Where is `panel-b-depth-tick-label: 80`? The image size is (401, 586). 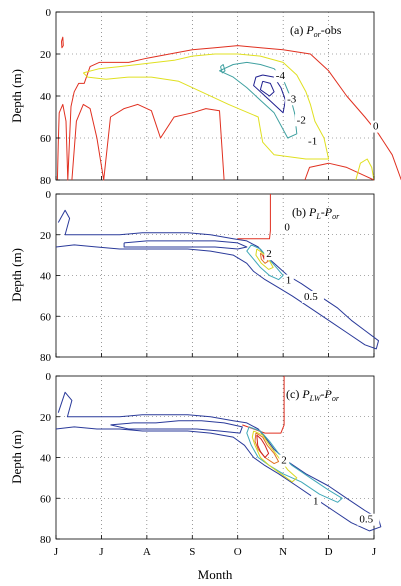 panel-b-depth-tick-label: 80 is located at coordinates (46, 358).